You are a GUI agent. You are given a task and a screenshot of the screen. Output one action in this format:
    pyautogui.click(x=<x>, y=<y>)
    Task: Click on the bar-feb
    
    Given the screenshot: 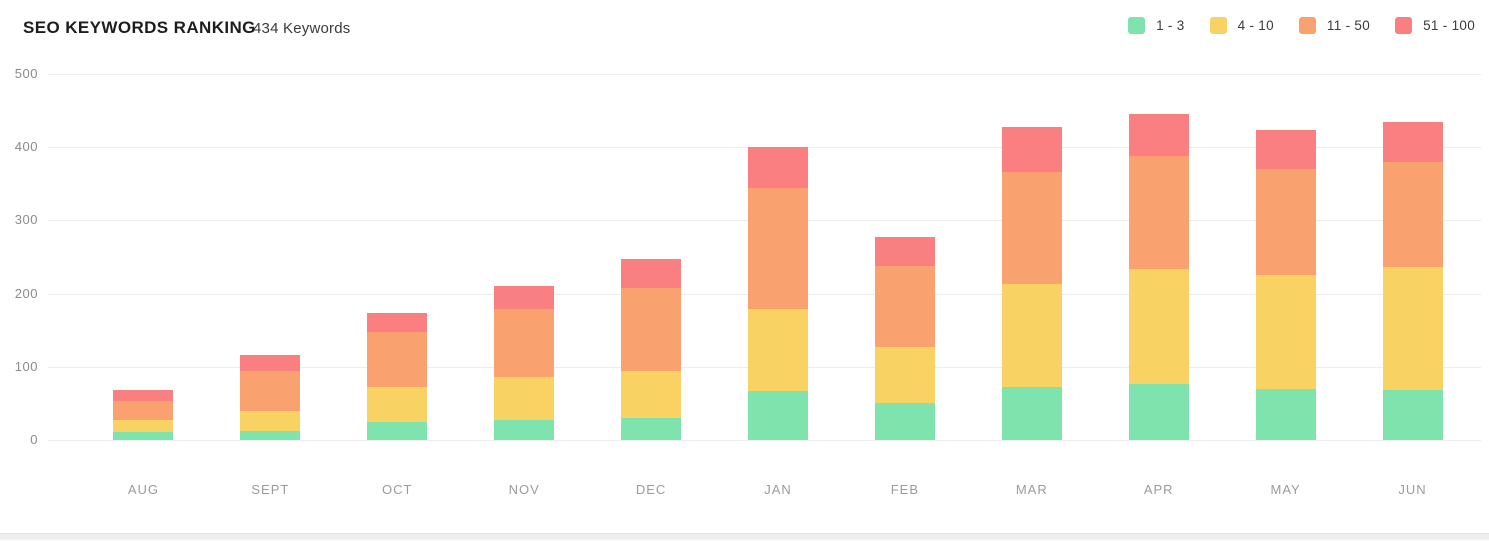 What is the action you would take?
    pyautogui.click(x=904, y=338)
    